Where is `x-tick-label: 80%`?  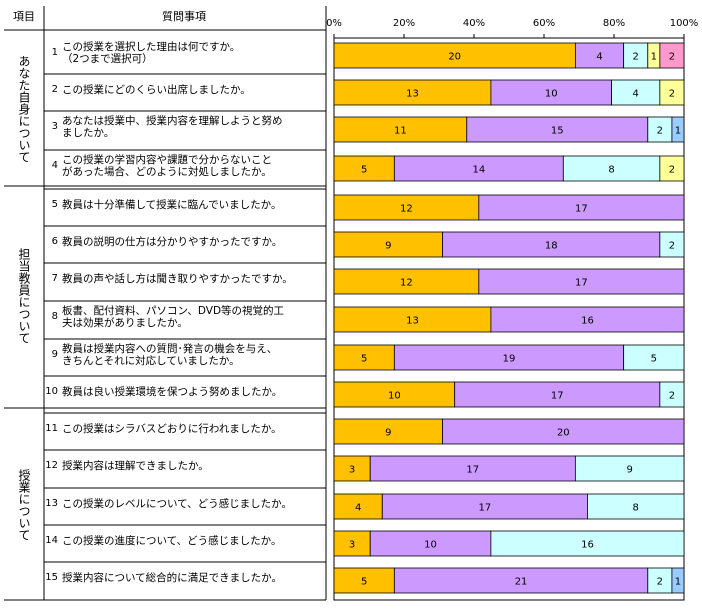
x-tick-label: 80% is located at coordinates (614, 23).